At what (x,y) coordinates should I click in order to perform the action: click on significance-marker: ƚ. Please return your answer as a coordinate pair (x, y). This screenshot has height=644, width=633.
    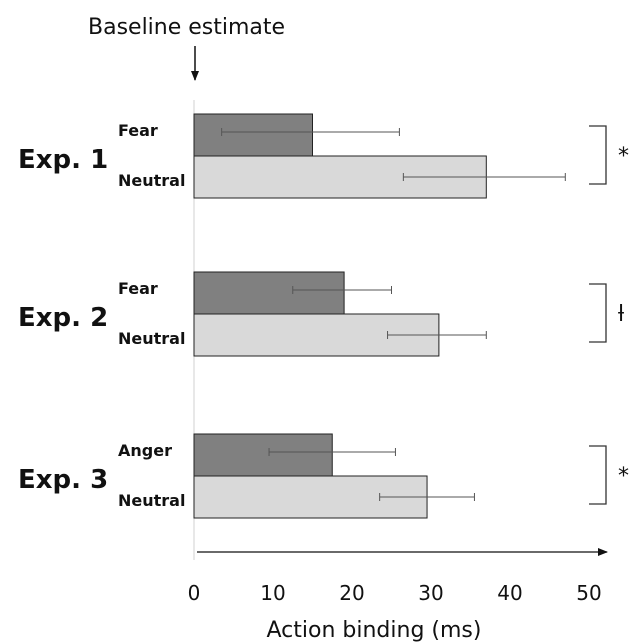
    Looking at the image, I should click on (621, 314).